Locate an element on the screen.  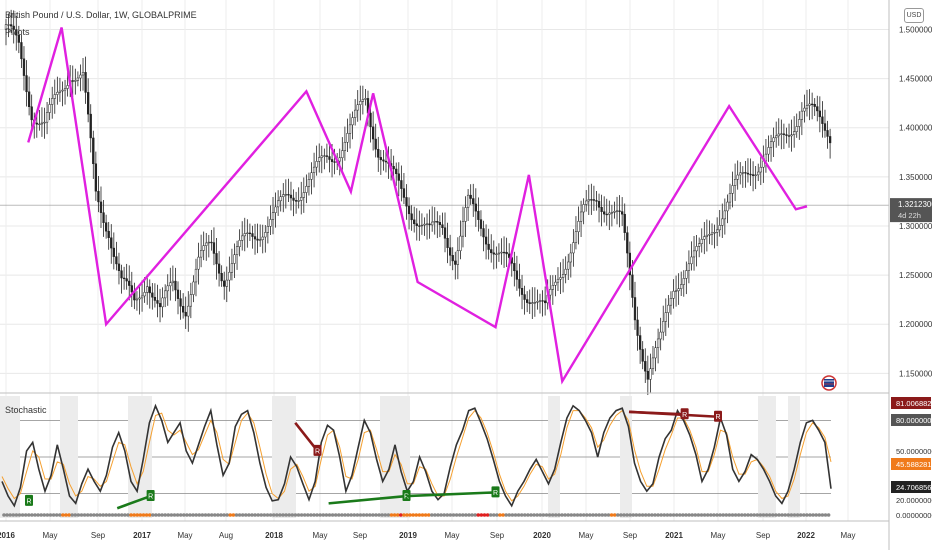
time-tick-label: May is located at coordinates (717, 535).